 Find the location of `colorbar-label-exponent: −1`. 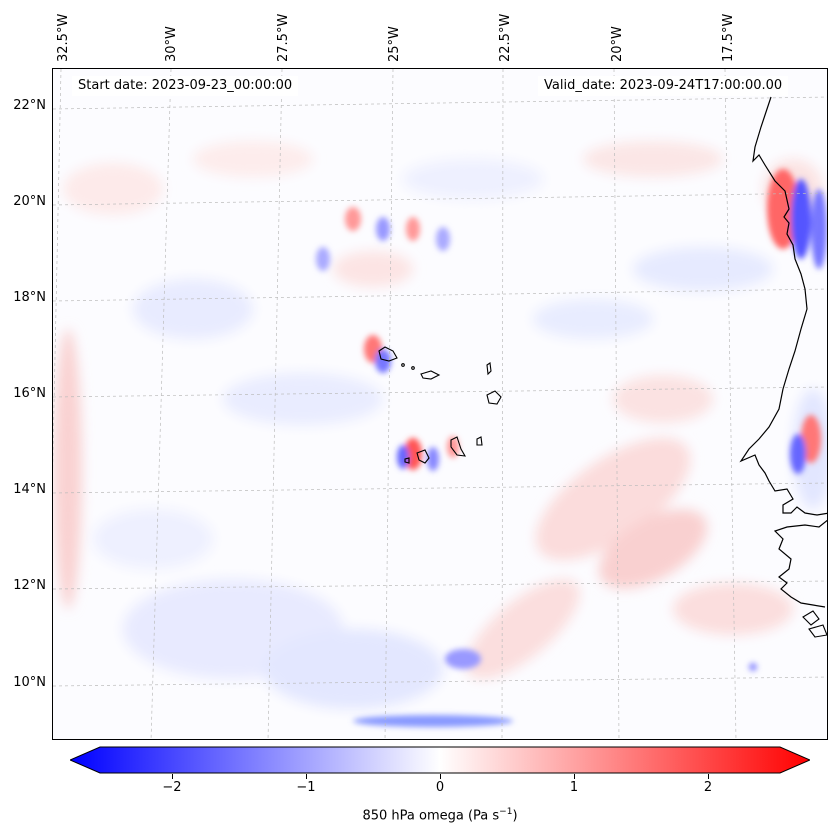

colorbar-label-exponent: −1 is located at coordinates (506, 812).